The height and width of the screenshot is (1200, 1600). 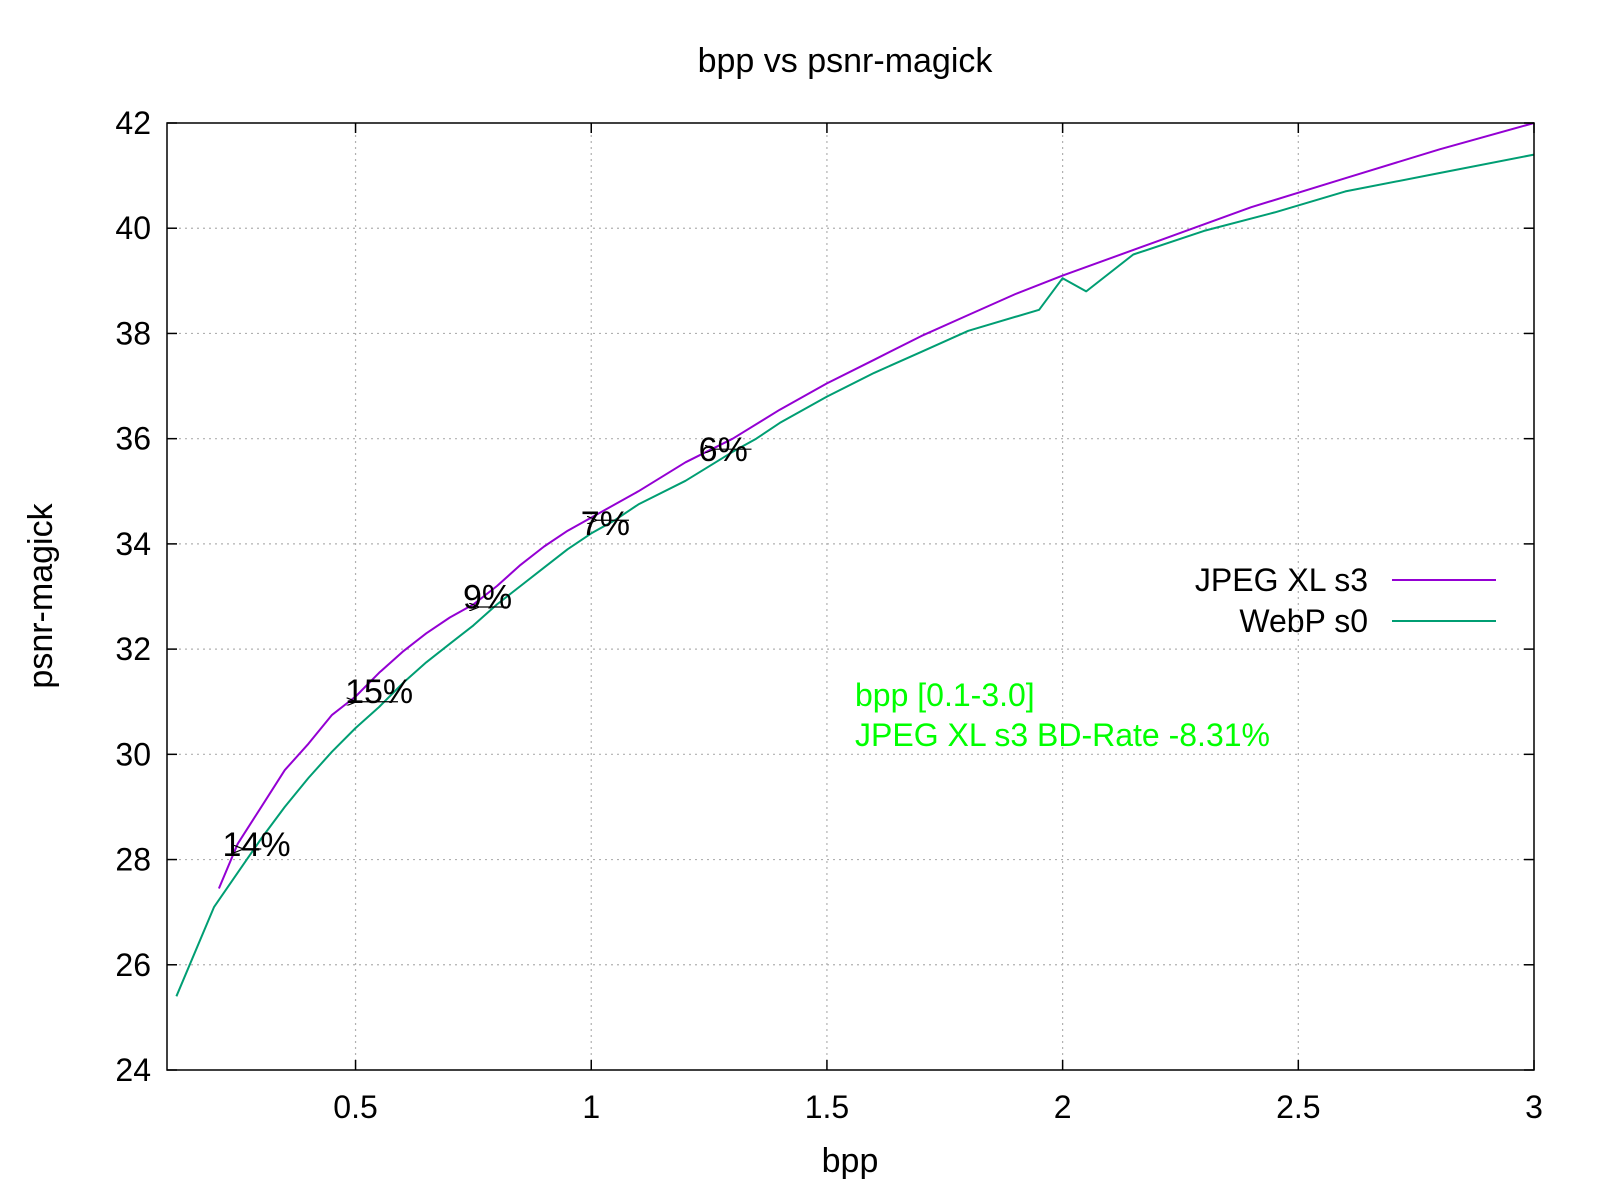 What do you see at coordinates (133, 965) in the screenshot?
I see `y-tick-label: 26` at bounding box center [133, 965].